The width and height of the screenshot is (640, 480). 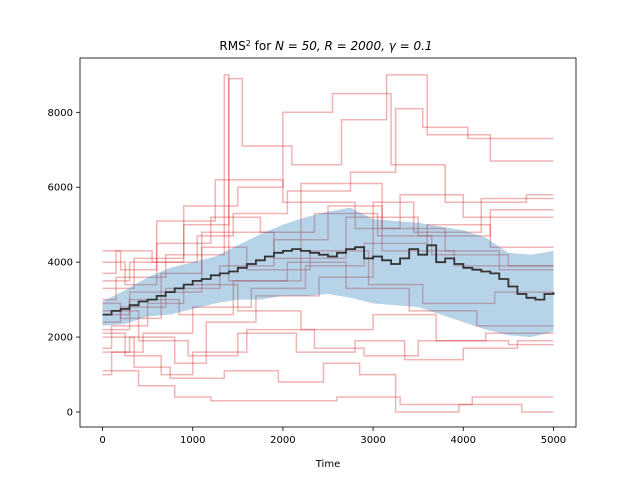 I want to click on x-axis-label: Time, so click(x=327, y=464).